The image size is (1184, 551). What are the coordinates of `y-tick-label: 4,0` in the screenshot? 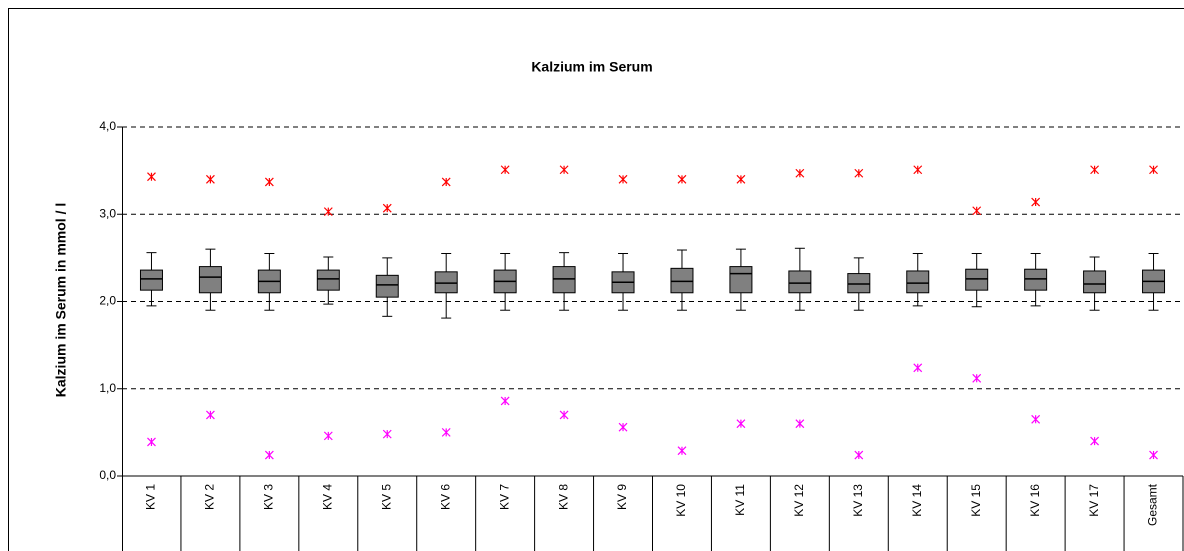 It's located at (107, 126).